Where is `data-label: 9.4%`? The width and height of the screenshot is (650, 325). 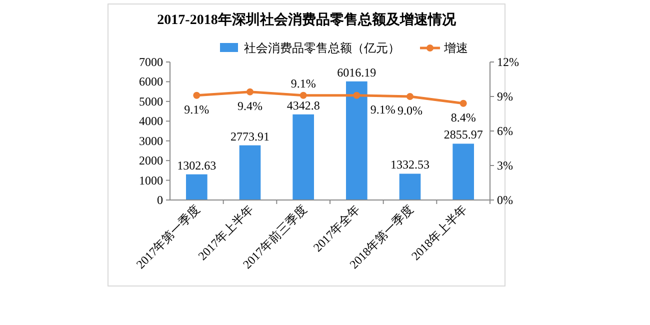
data-label: 9.4% is located at coordinates (250, 105).